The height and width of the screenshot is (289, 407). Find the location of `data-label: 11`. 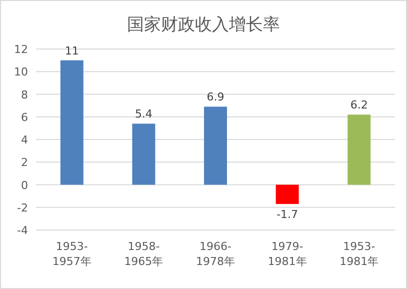

data-label: 11 is located at coordinates (71, 51).